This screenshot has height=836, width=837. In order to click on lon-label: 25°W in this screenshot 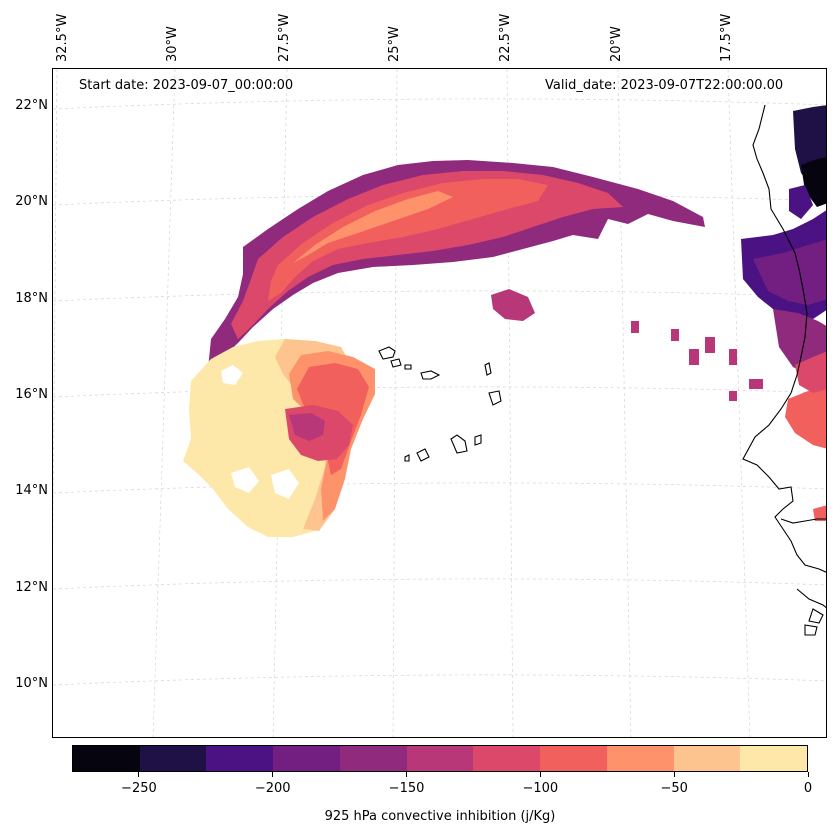, I will do `click(394, 44)`.